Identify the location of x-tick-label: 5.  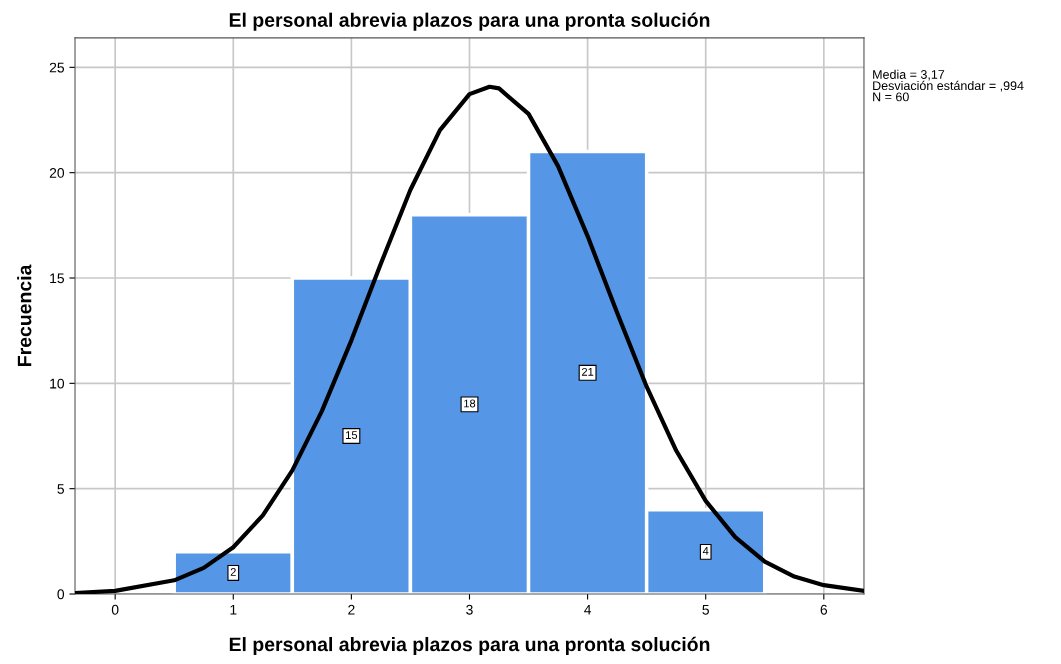
(705, 609).